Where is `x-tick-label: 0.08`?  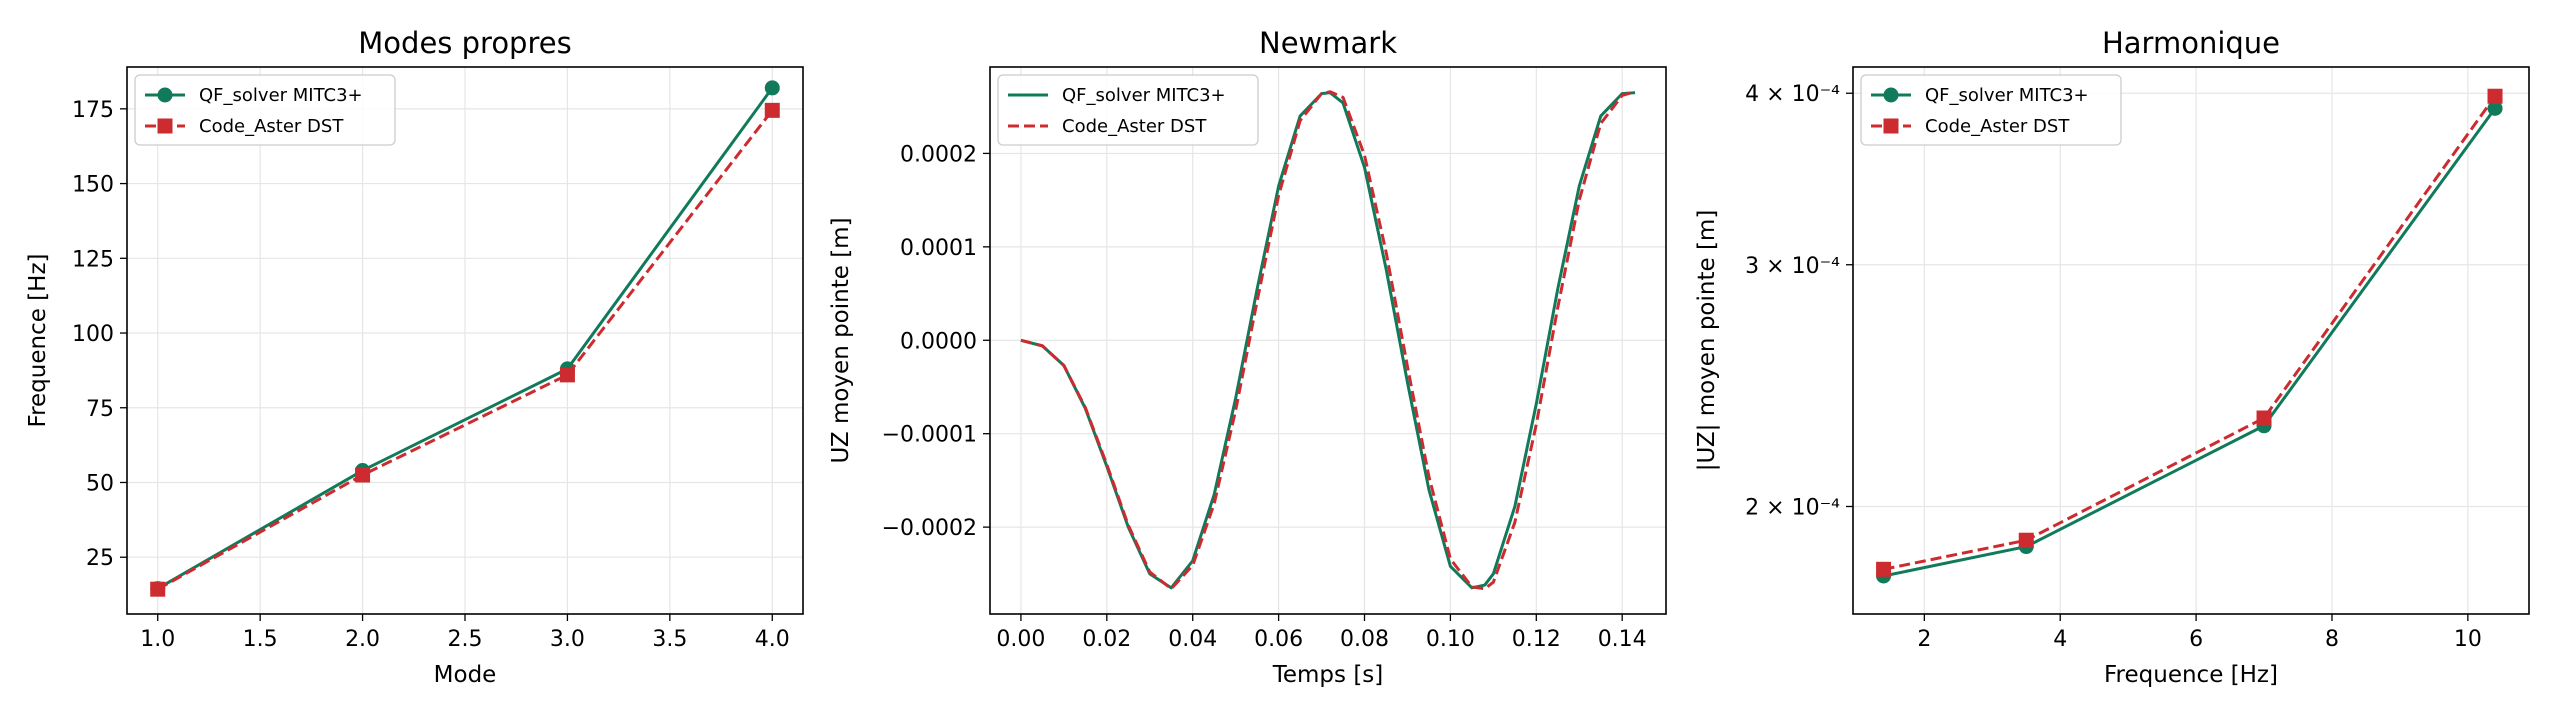
x-tick-label: 0.08 is located at coordinates (1364, 639).